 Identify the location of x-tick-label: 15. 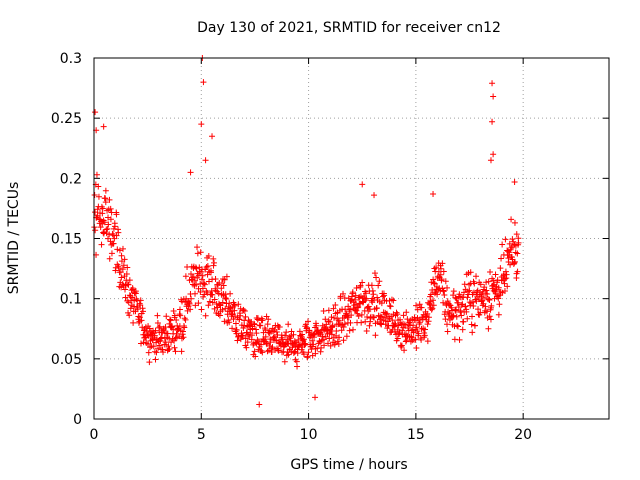
(416, 435).